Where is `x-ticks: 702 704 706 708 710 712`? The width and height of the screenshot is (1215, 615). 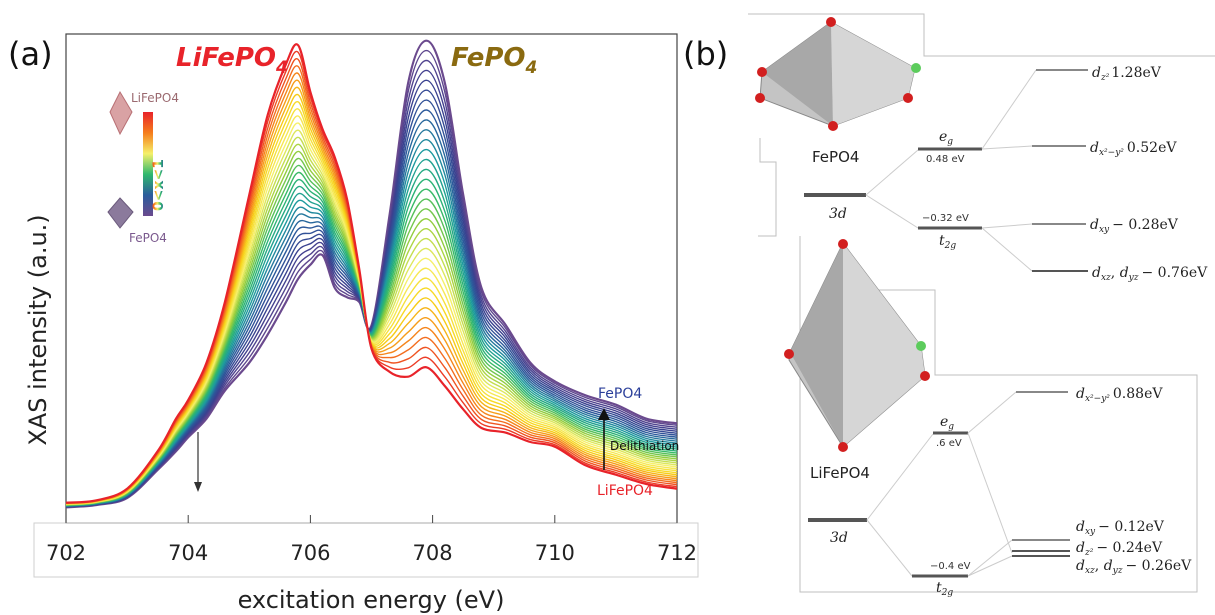
x-ticks: 702 704 706 708 710 712 is located at coordinates (371, 540).